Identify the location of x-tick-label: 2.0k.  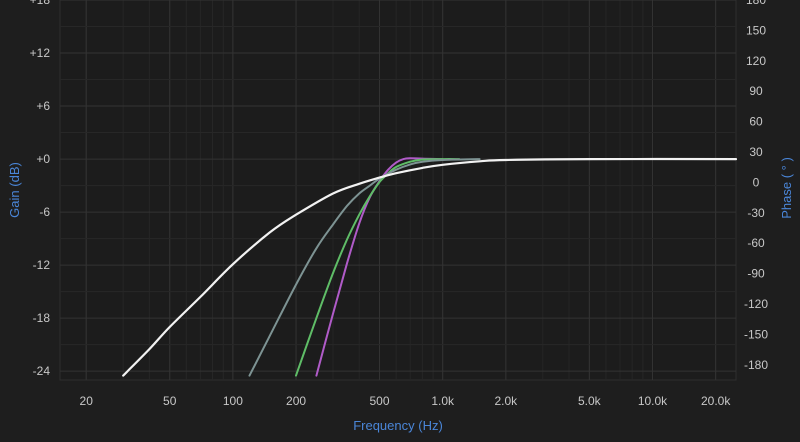
(507, 401).